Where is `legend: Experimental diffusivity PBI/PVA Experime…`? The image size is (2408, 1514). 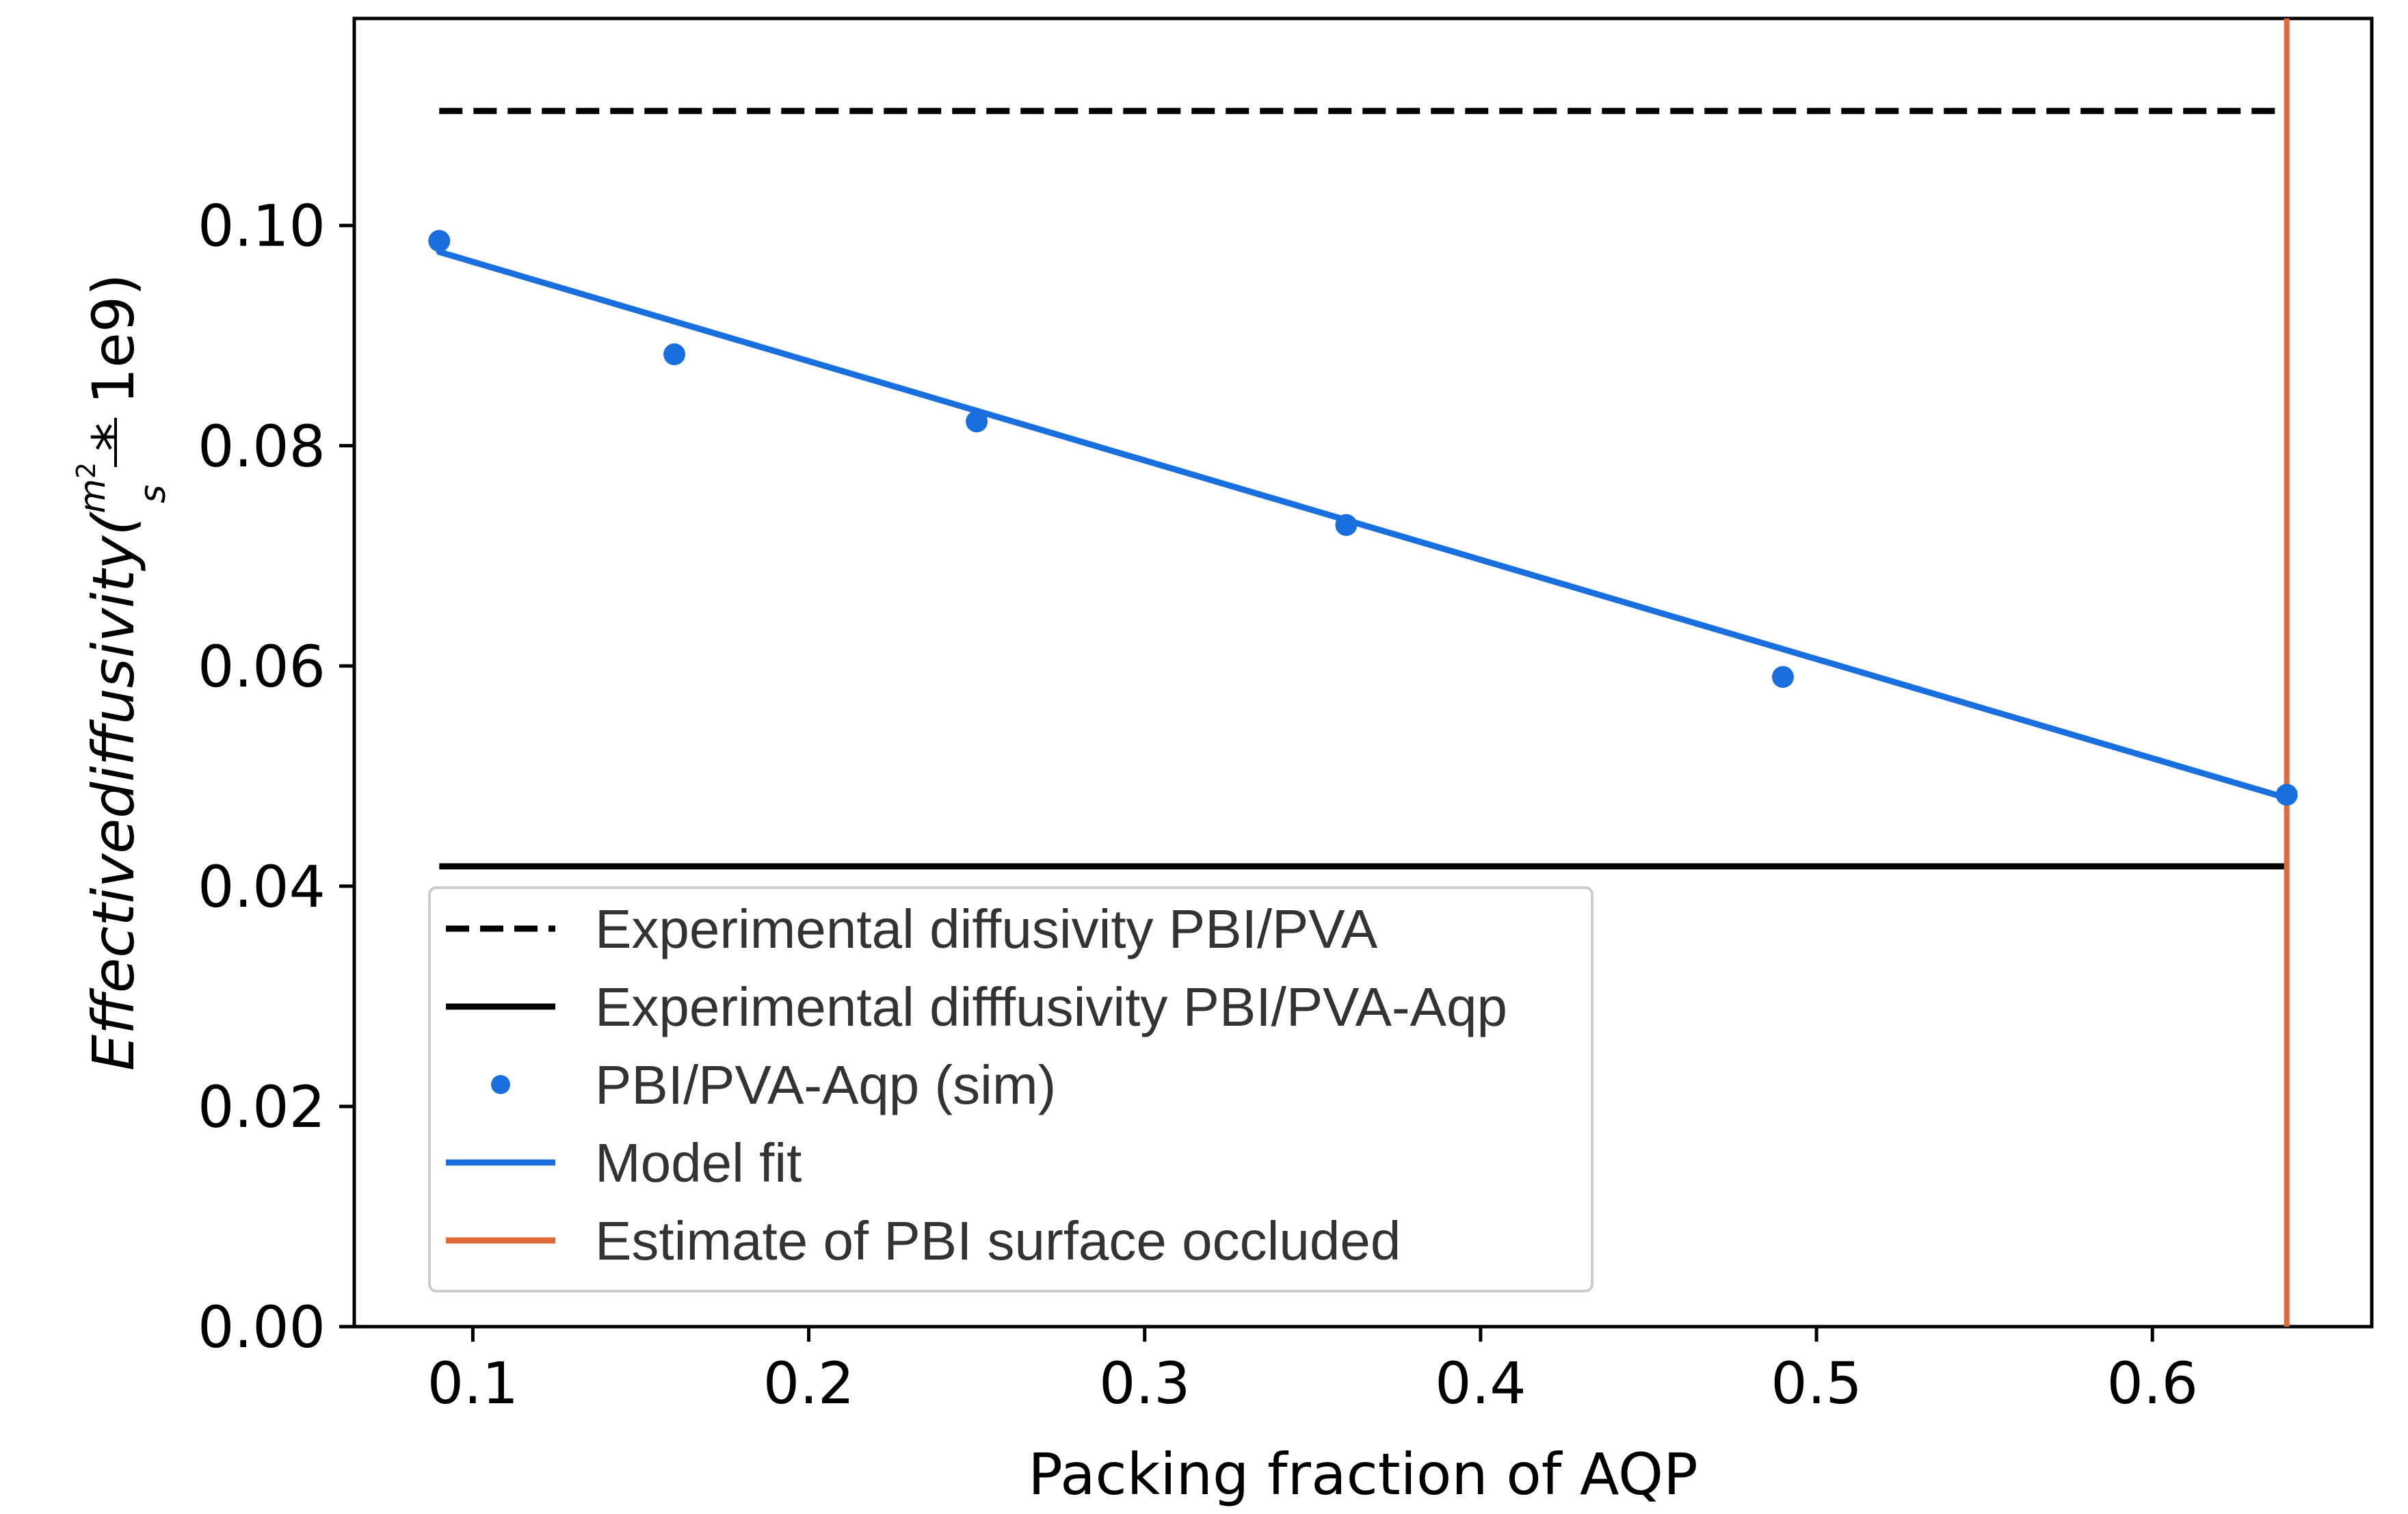
legend: Experimental diffusivity PBI/PVA Experime… is located at coordinates (1010, 1089).